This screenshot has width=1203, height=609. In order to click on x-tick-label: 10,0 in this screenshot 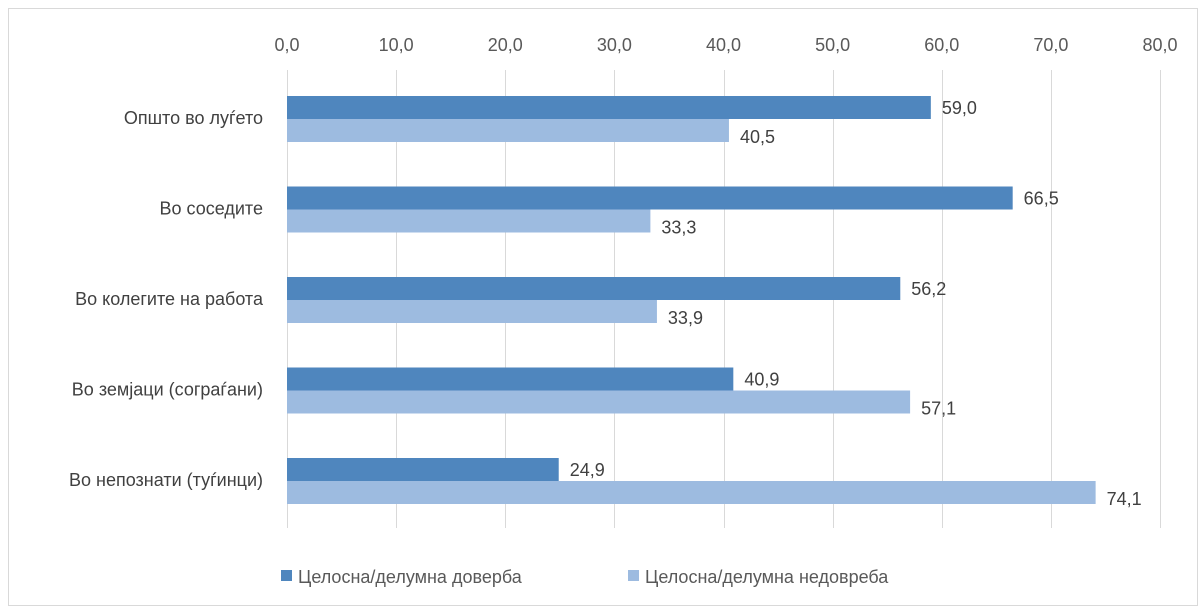, I will do `click(396, 45)`.